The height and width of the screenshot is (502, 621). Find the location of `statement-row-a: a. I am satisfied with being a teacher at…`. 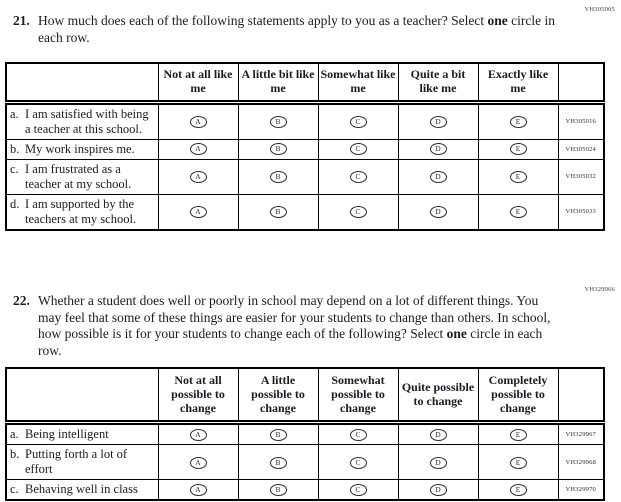

statement-row-a: a. I am satisfied with being a teacher at… is located at coordinates (305, 120).